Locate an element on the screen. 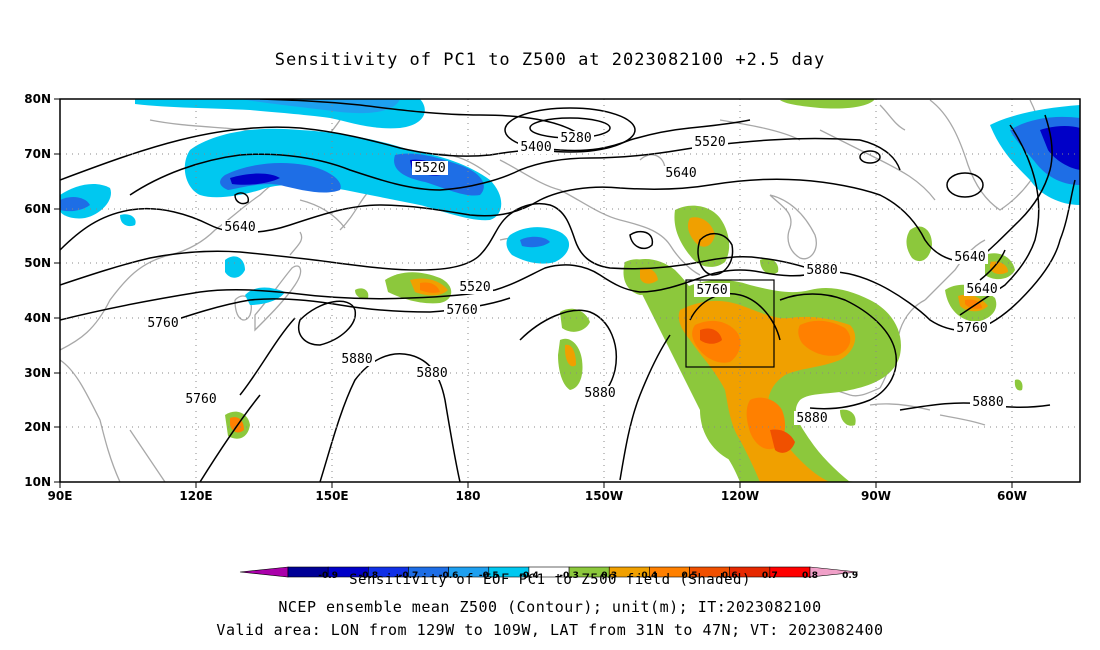 This screenshot has height=650, width=1100. colorbar-tick-label: 0.5 is located at coordinates (690, 576).